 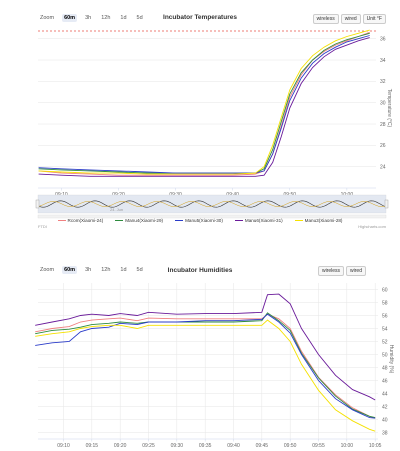 I want to click on y-tick-label: 48, so click(x=385, y=368).